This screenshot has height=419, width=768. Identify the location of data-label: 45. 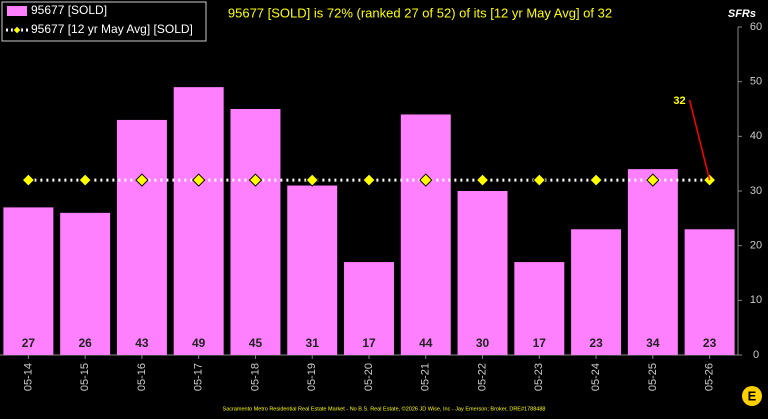
(256, 343).